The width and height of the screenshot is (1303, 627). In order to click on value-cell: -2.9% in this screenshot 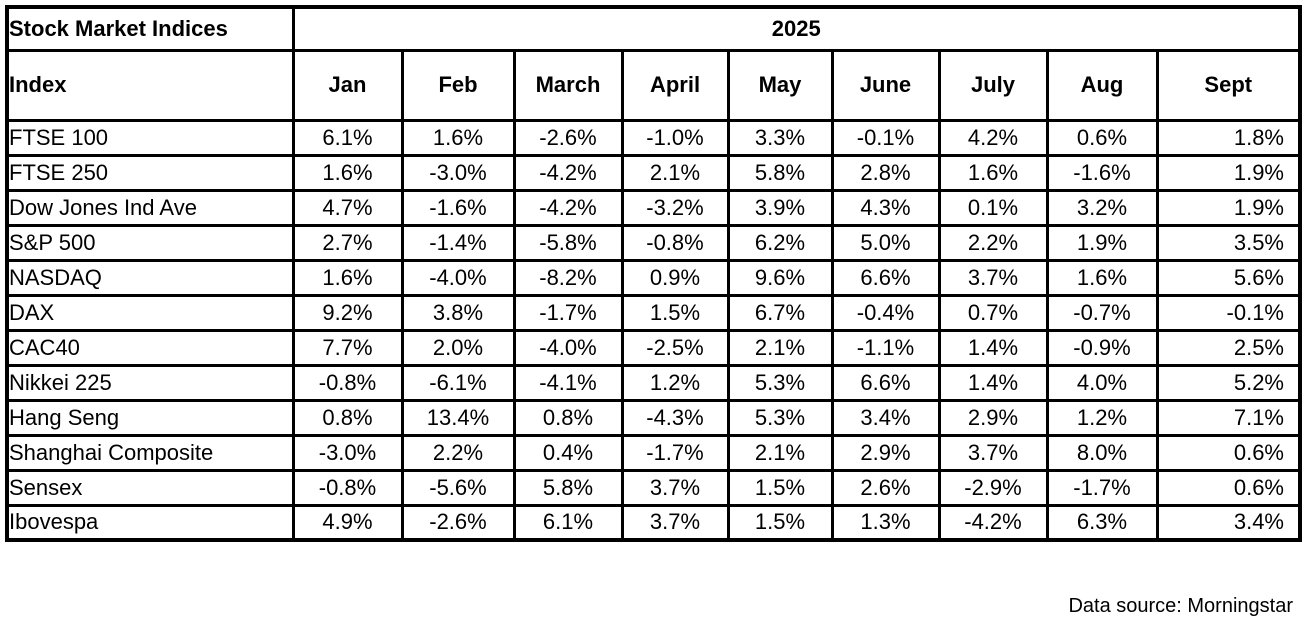, I will do `click(993, 487)`.